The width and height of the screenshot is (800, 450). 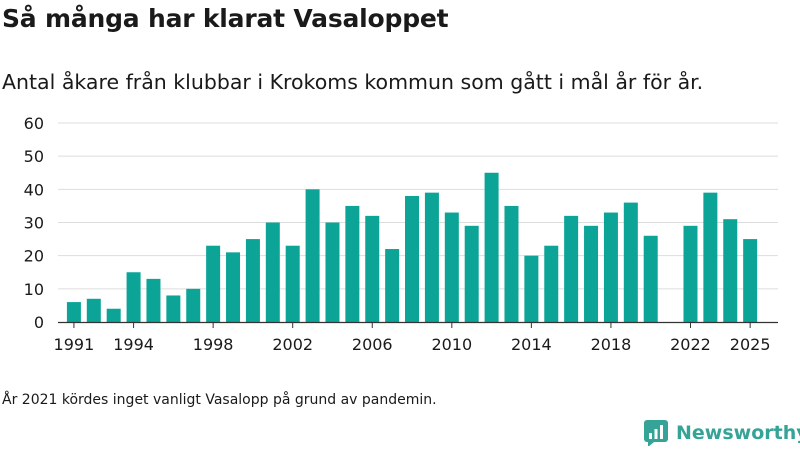 What do you see at coordinates (34, 289) in the screenshot?
I see `y-tick-label: 10` at bounding box center [34, 289].